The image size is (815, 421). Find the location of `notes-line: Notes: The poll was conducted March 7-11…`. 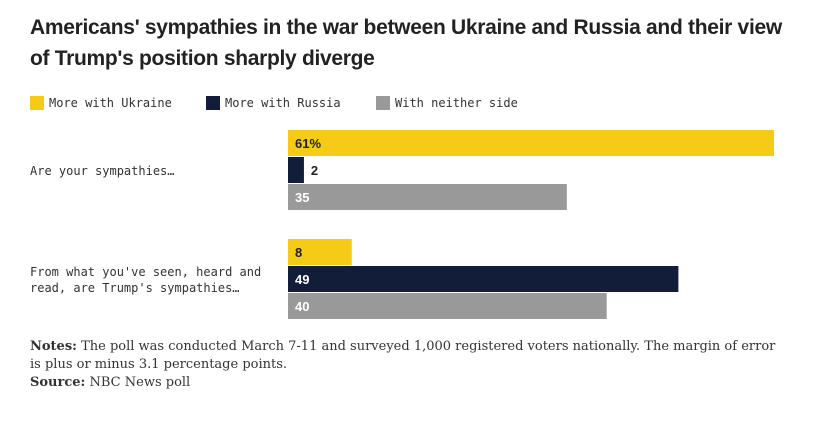

notes-line: Notes: The poll was conducted March 7-11… is located at coordinates (410, 356).